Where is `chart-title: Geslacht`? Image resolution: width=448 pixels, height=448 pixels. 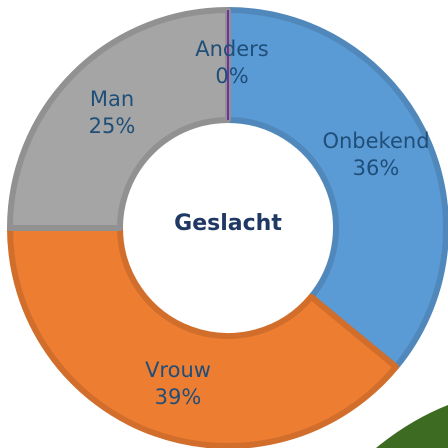 chart-title: Geslacht is located at coordinates (228, 223).